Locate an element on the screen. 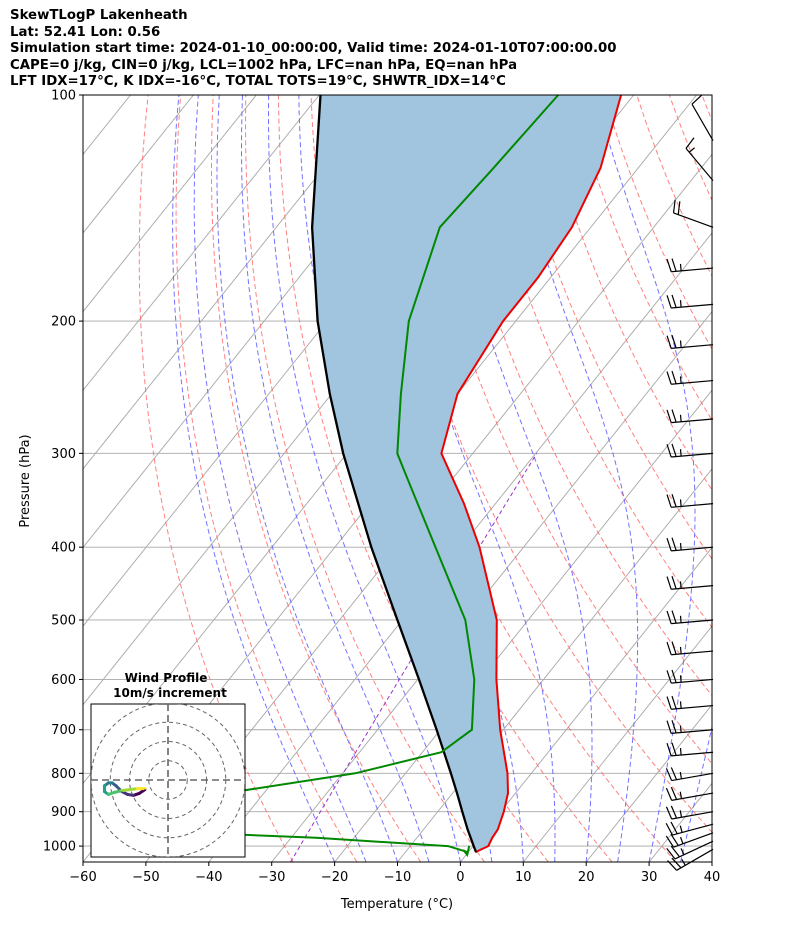  wind-barbs is located at coordinates (689, 482).